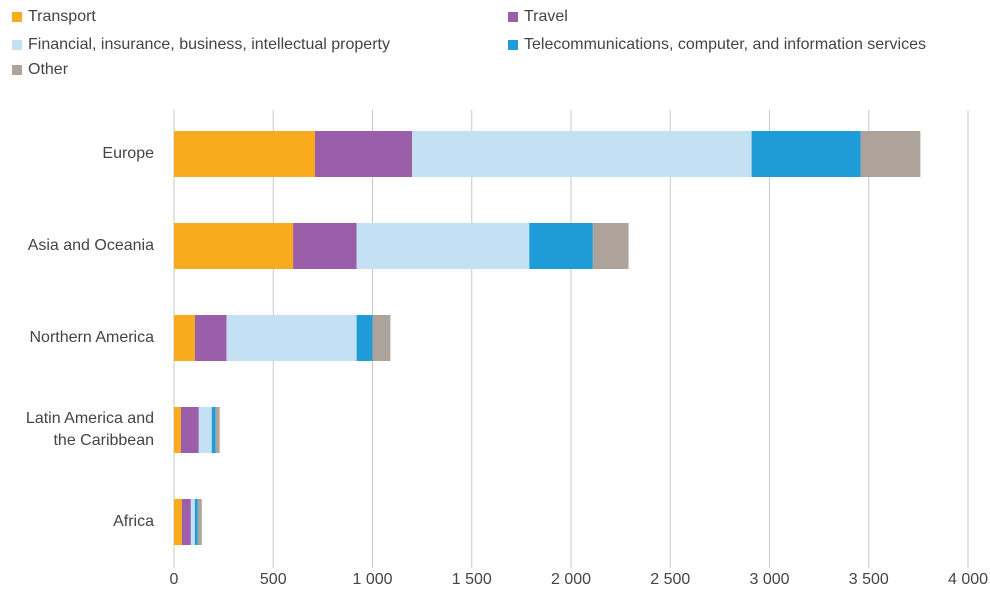 The height and width of the screenshot is (590, 990). What do you see at coordinates (128, 153) in the screenshot?
I see `y-tick-label: Europe` at bounding box center [128, 153].